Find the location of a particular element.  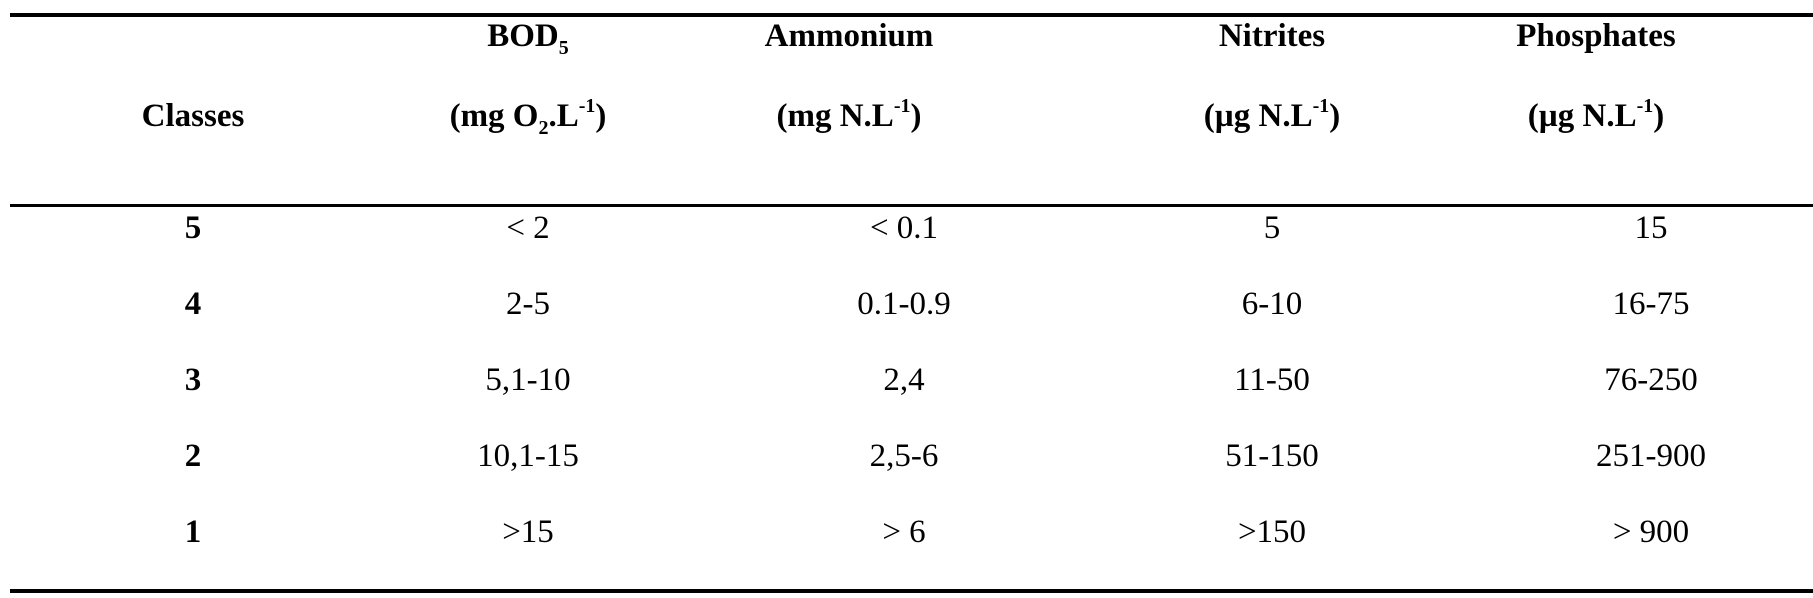

header-bod-unit-mid: .L is located at coordinates (563, 116).